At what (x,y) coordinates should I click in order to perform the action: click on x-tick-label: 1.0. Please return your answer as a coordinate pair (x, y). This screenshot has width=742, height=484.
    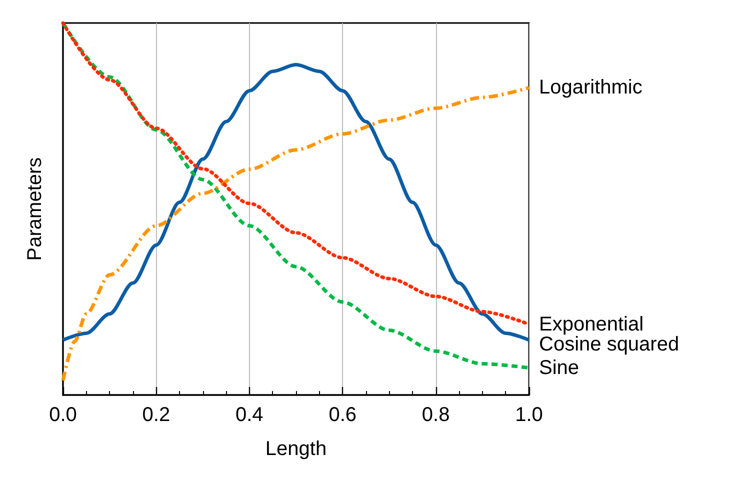
    Looking at the image, I should click on (529, 415).